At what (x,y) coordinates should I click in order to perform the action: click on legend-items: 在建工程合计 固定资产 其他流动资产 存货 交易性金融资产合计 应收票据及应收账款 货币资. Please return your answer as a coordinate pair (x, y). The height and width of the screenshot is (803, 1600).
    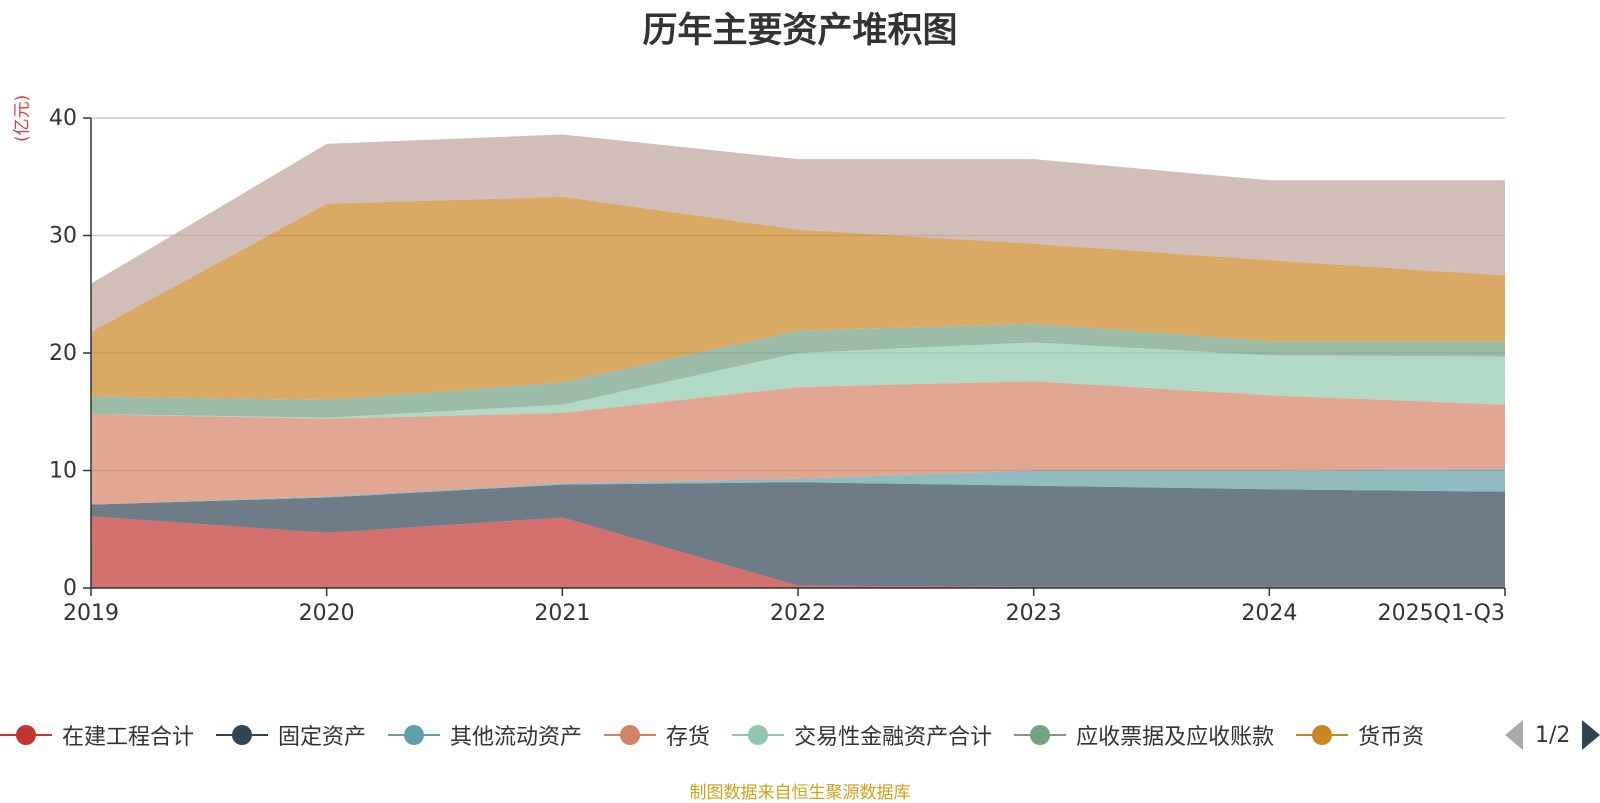
    Looking at the image, I should click on (750, 735).